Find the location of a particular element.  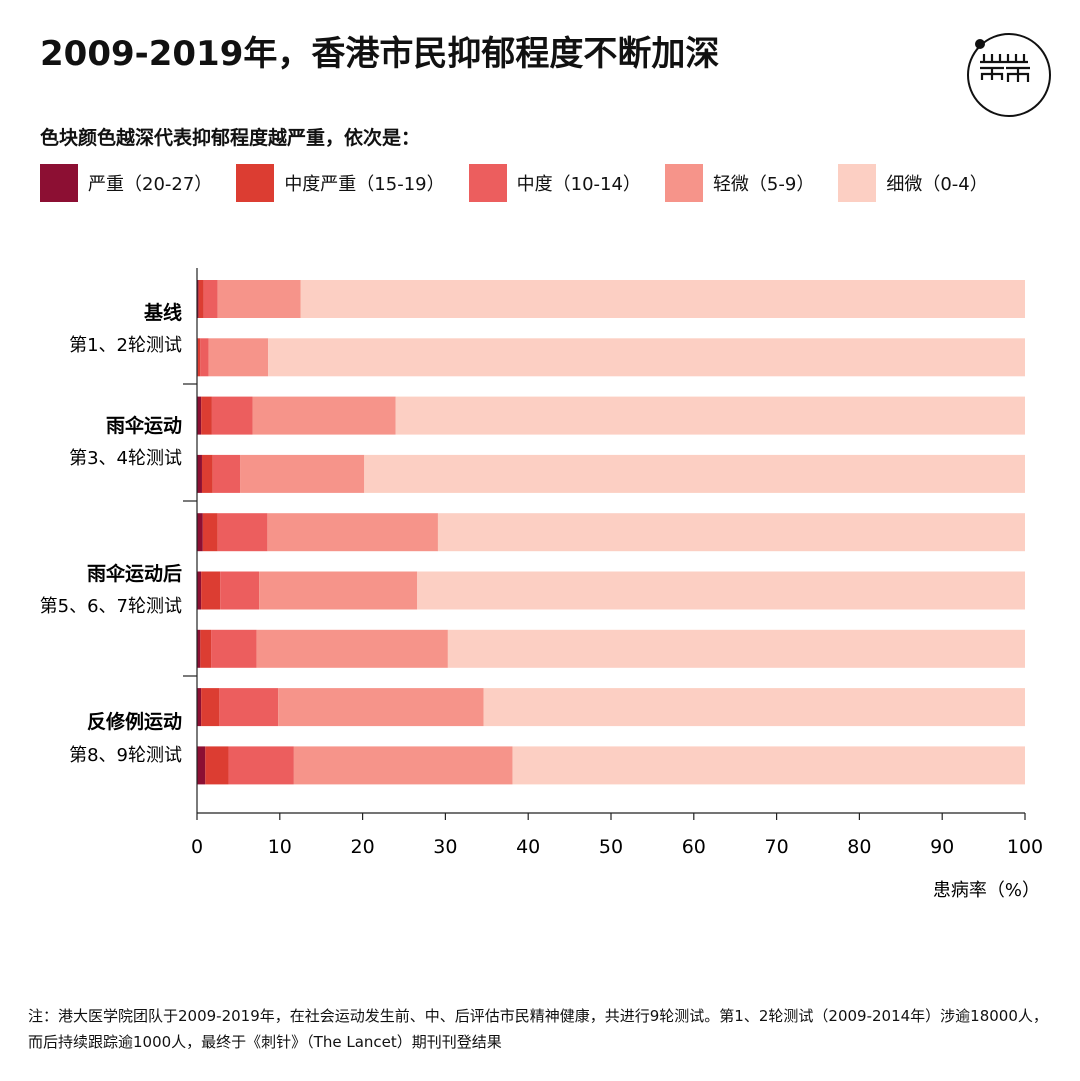

legend-label-moderate: 中度（10-14） is located at coordinates (578, 184).